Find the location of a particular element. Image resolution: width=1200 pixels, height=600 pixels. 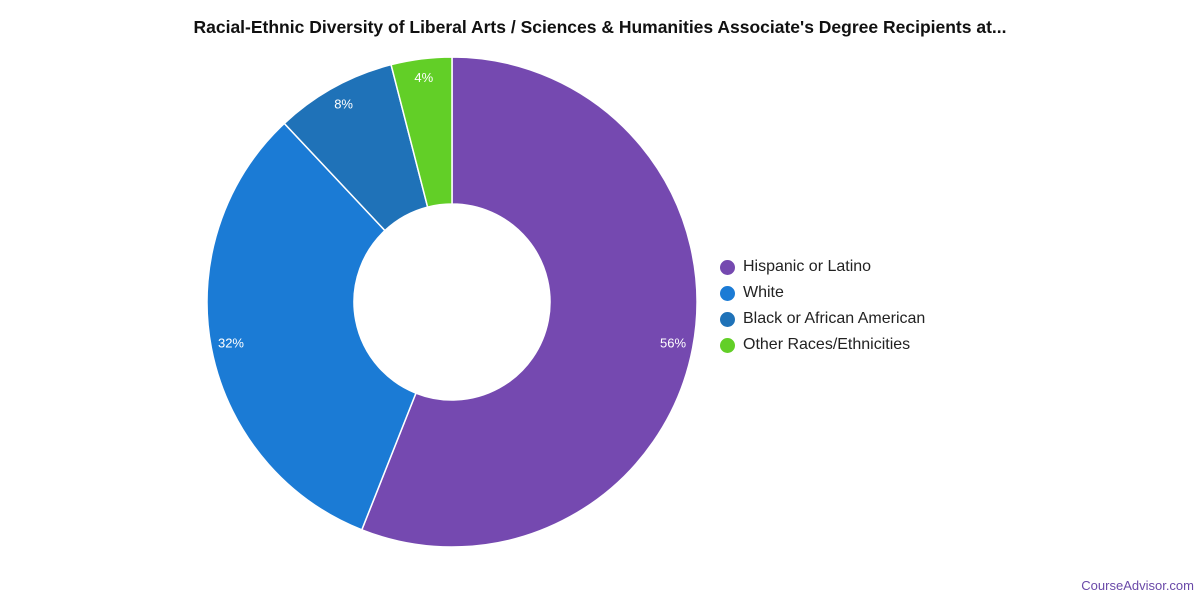

legend-item-1: White is located at coordinates (822, 293).